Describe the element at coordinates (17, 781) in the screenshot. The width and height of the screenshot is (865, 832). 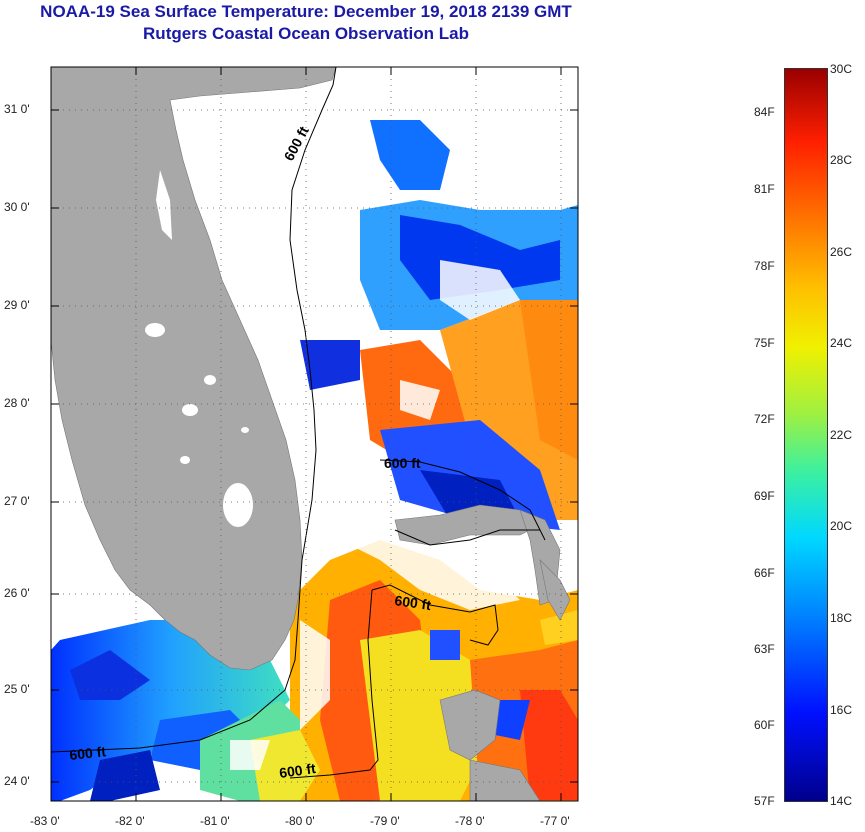
I see `y-tick-label: 24 0'` at that location.